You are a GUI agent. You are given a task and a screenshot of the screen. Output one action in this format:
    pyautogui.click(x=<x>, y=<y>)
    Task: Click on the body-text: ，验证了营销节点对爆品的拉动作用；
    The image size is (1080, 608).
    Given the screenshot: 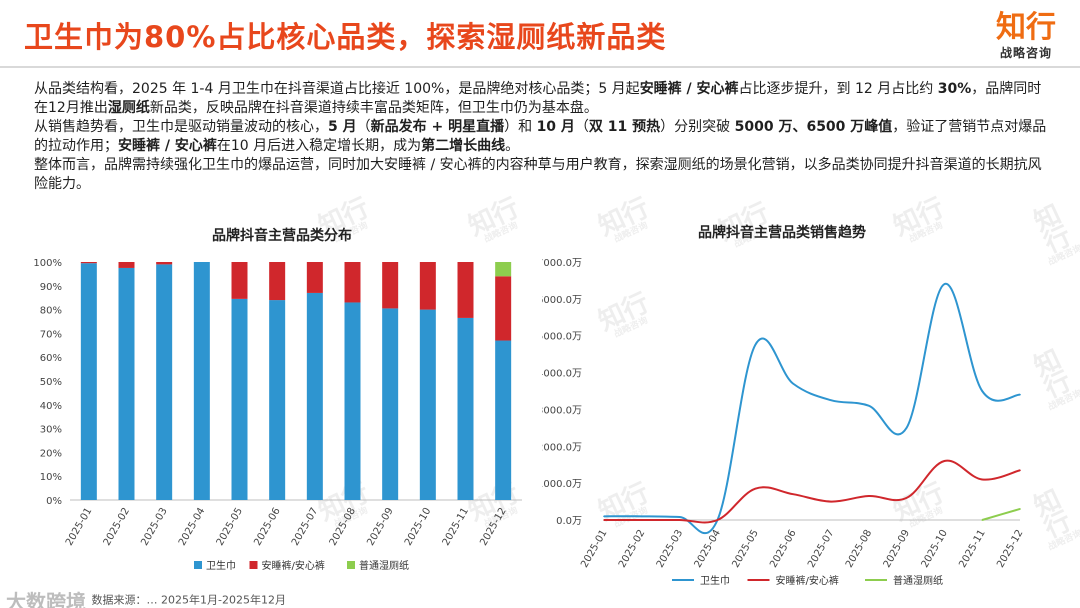 What is the action you would take?
    pyautogui.click(x=540, y=136)
    